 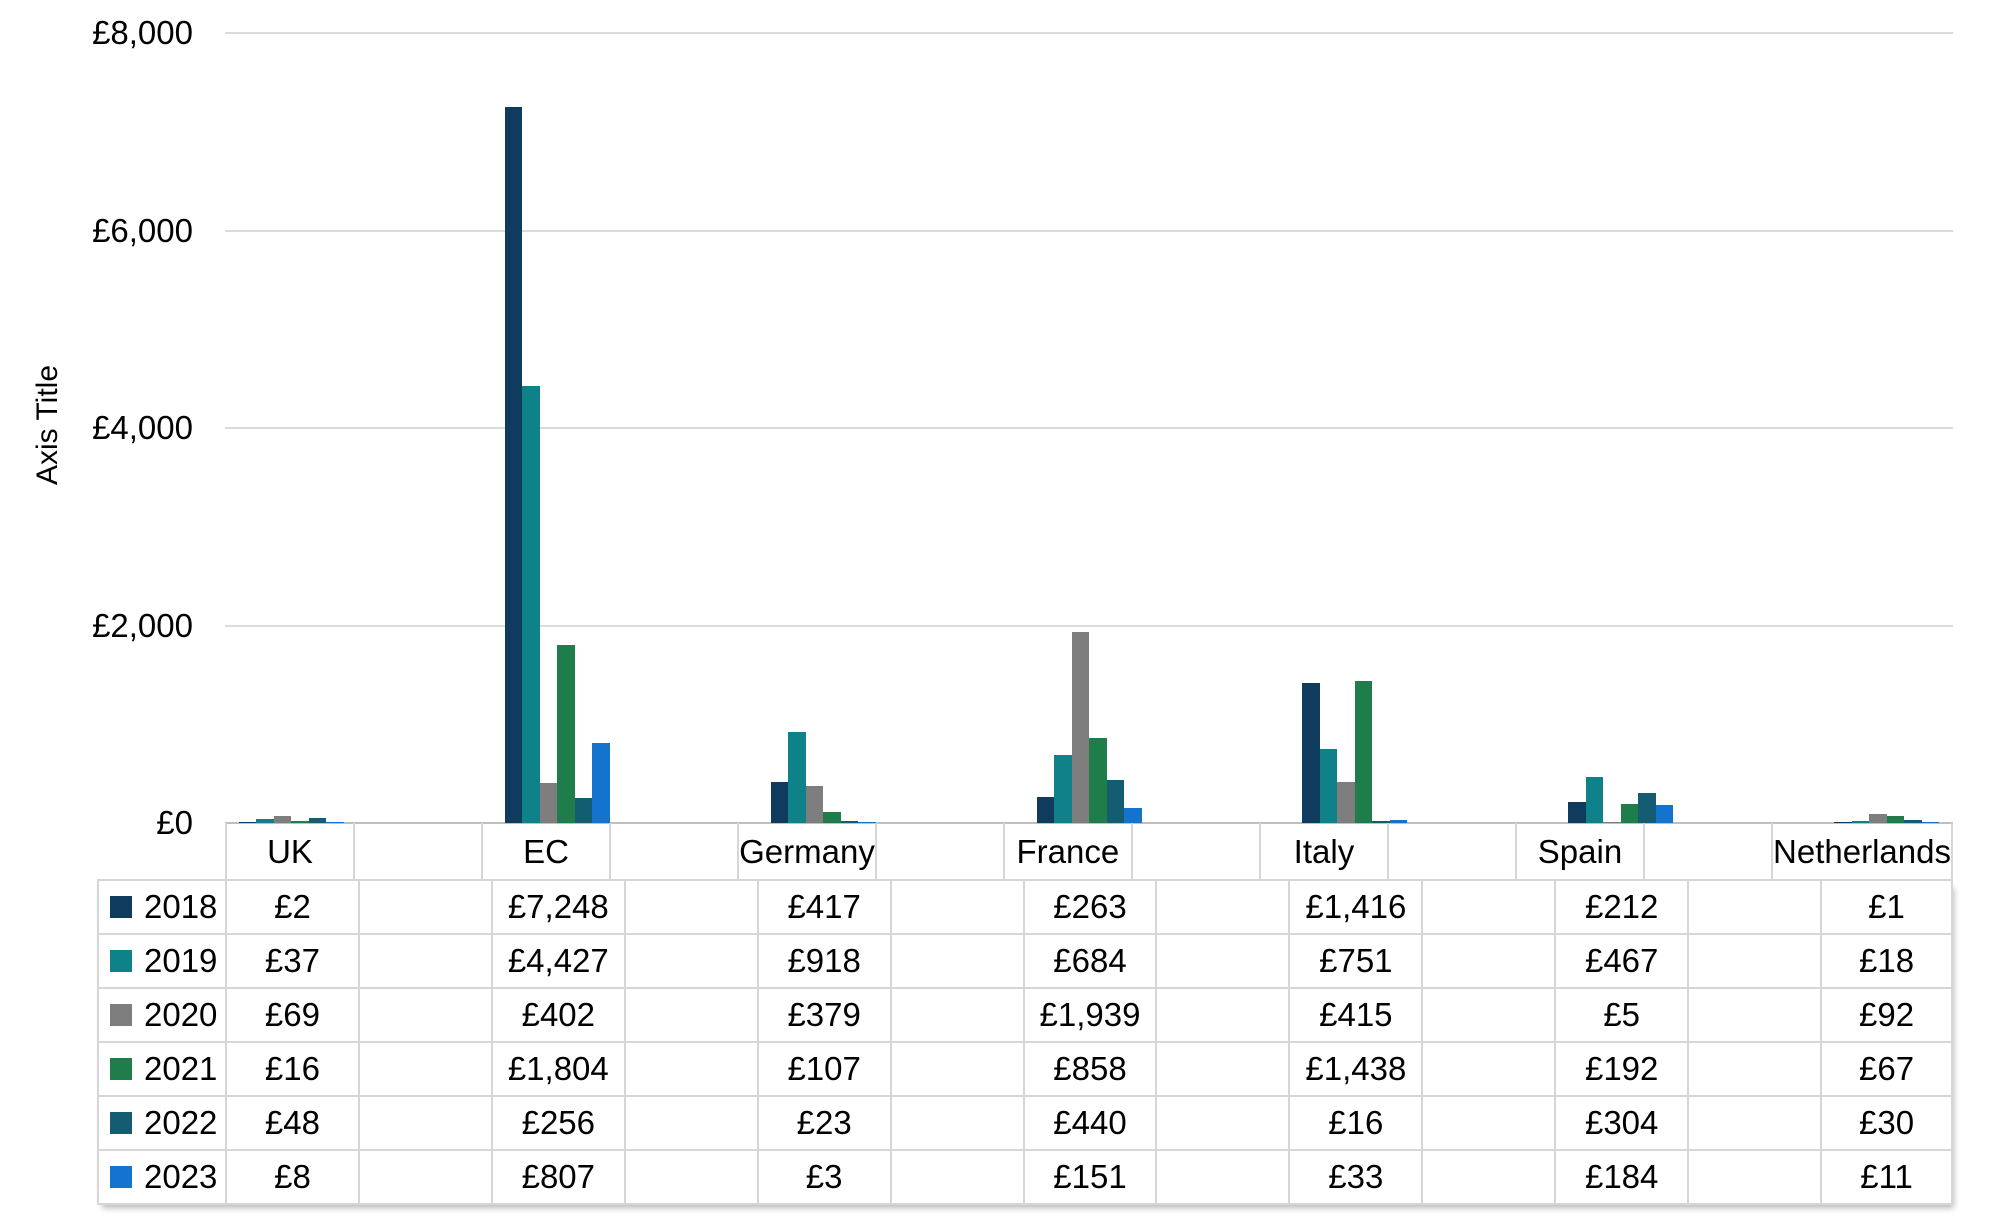 What do you see at coordinates (335, 822) in the screenshot?
I see `bar-2023-uk` at bounding box center [335, 822].